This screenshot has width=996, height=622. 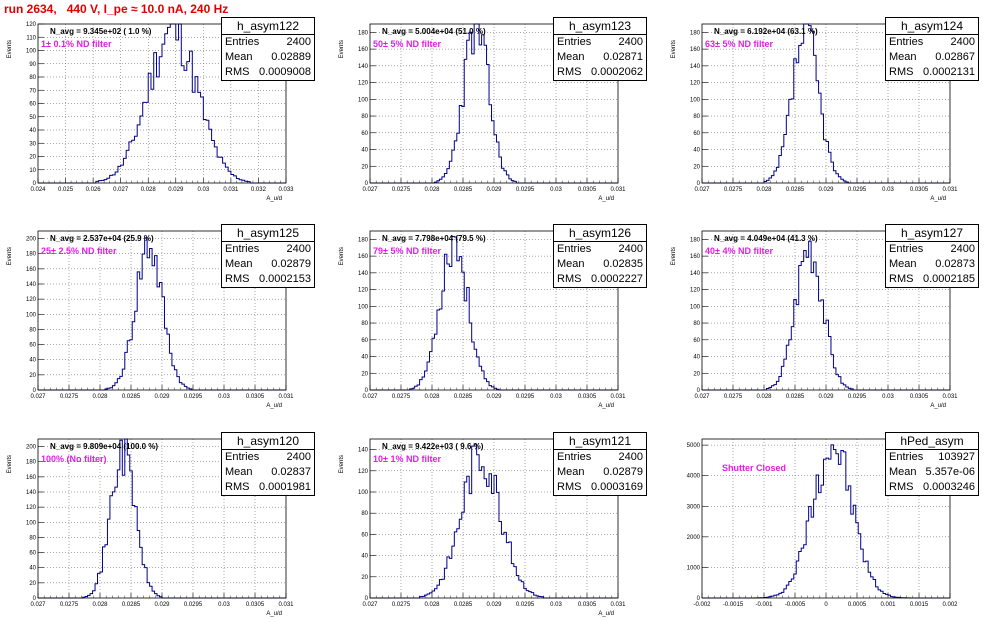 What do you see at coordinates (102, 238) in the screenshot?
I see `n-avg-label: N_avg = 2.537e+04 (25.9 %)` at bounding box center [102, 238].